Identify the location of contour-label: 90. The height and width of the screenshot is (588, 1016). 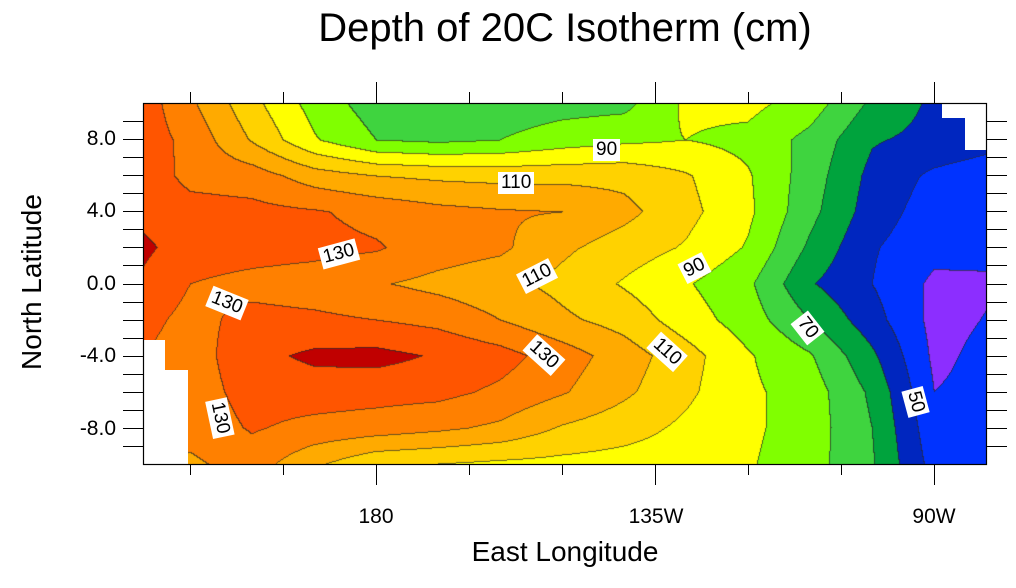
(607, 150).